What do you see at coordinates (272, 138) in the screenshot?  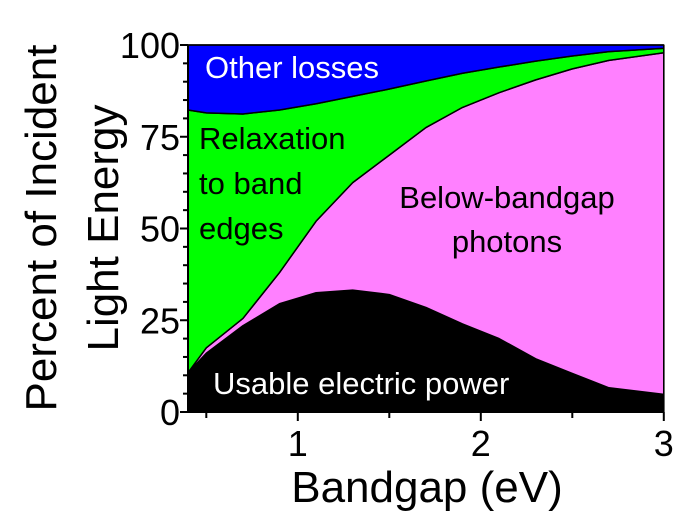 I see `annotation-relaxation-1: Relaxation` at bounding box center [272, 138].